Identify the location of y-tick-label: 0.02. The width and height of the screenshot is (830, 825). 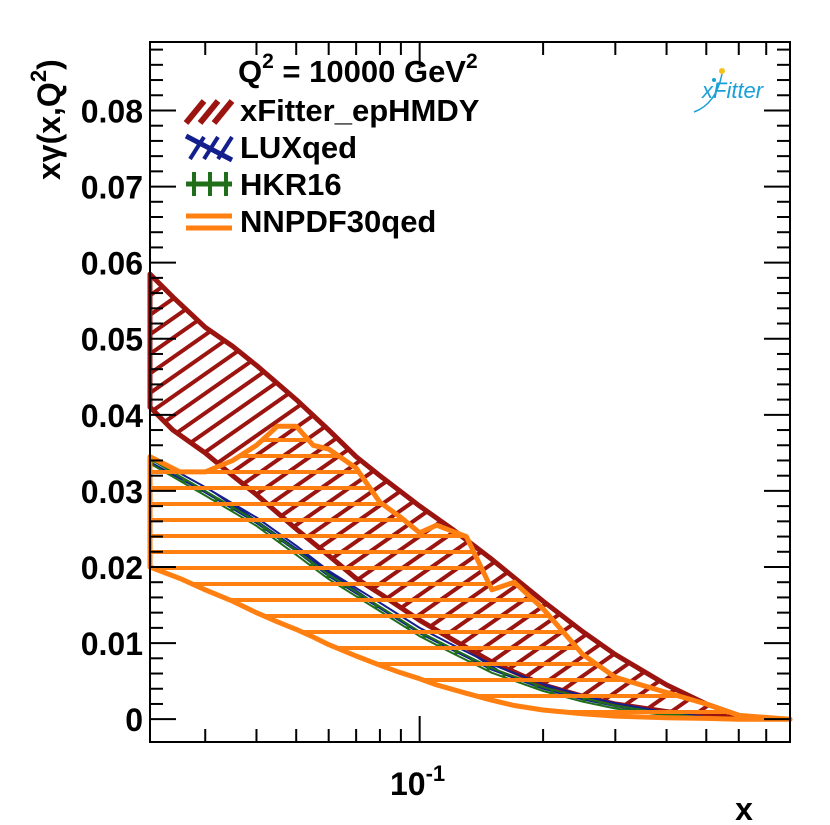
(112, 568).